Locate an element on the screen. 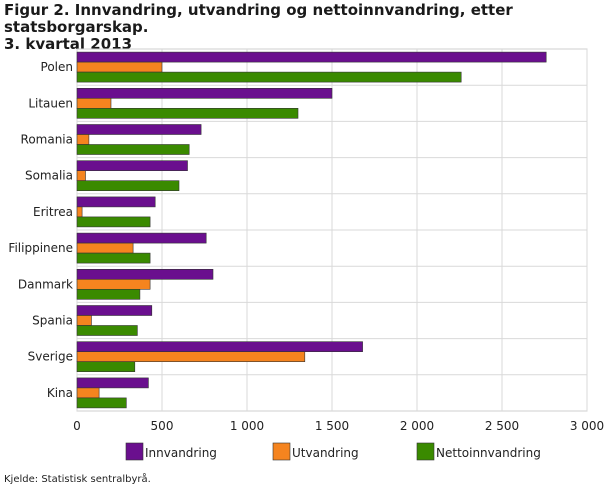 The width and height of the screenshot is (610, 488). bar-utvandring-kina is located at coordinates (88, 393).